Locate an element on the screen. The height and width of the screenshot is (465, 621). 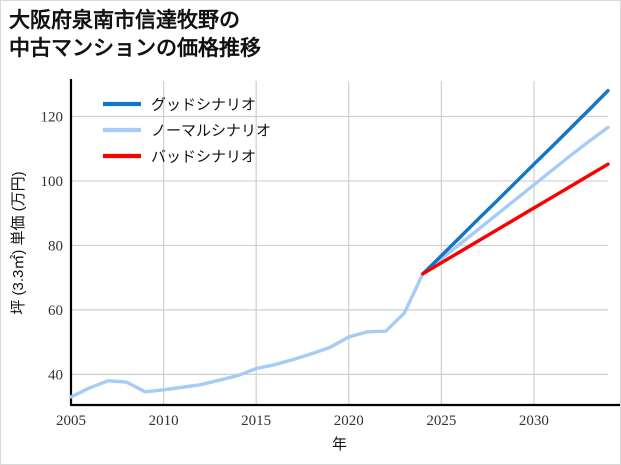
y-axis-tick-label: 120 is located at coordinates (52, 117).